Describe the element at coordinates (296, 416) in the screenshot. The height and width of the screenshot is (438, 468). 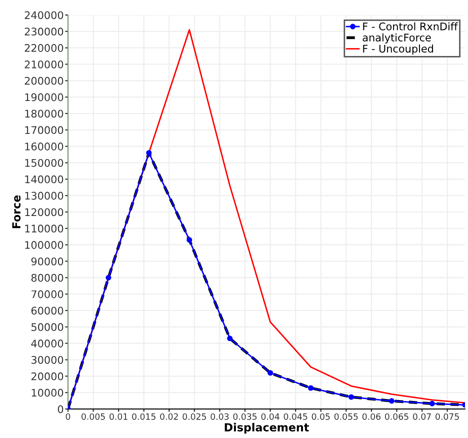
I see `x-tick-label: 0.045` at that location.